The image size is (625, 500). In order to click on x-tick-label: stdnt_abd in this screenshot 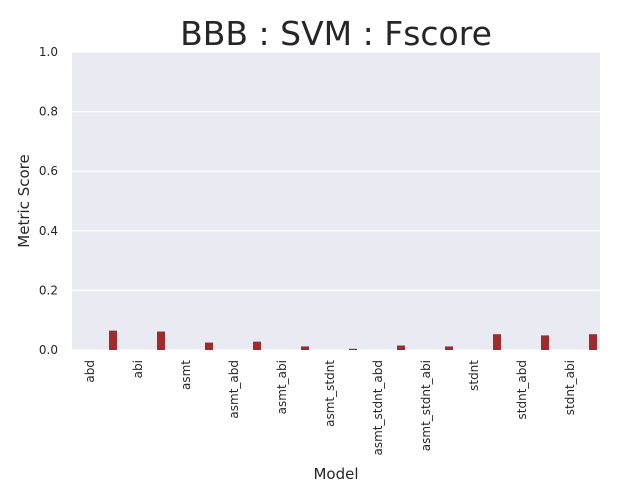, I will do `click(522, 389)`.